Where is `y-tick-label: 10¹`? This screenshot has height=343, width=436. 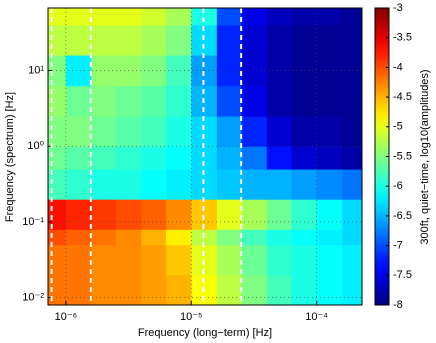 y-tick-label: 10¹ is located at coordinates (36, 70).